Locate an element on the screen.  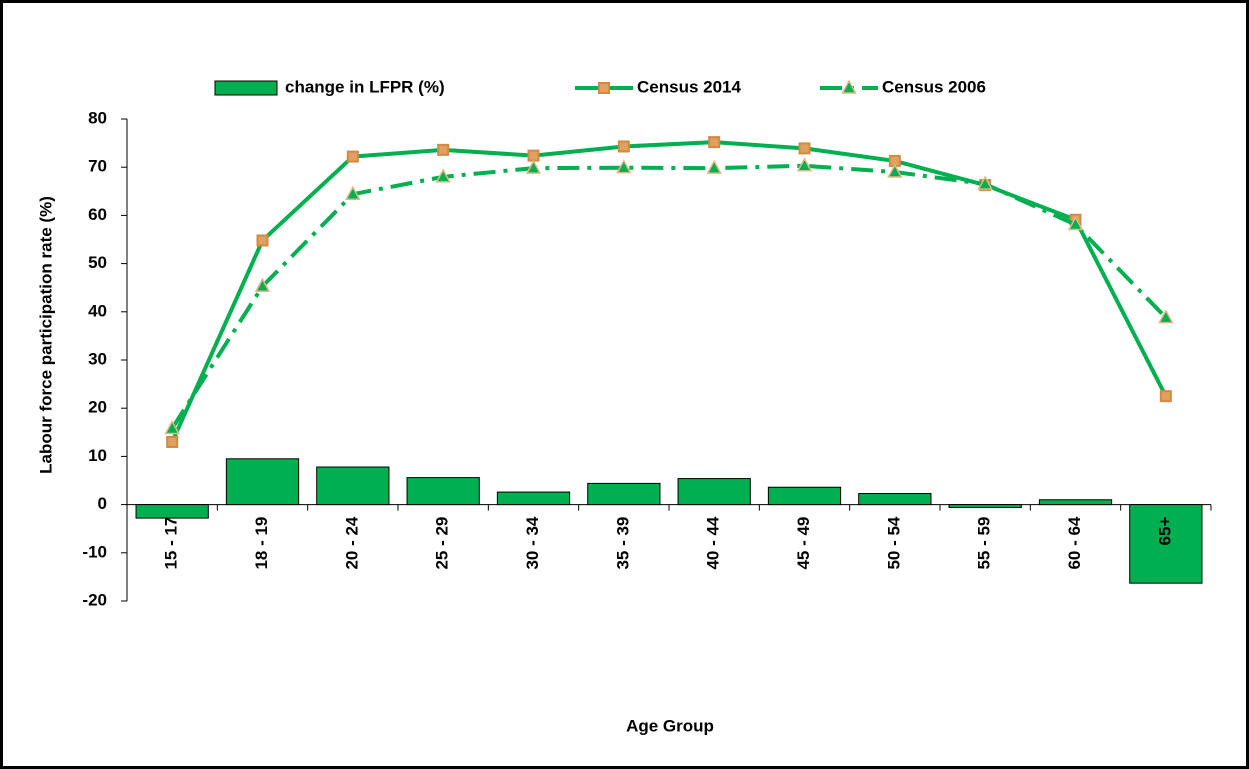
y-tick-label: -10 is located at coordinates (94, 551).